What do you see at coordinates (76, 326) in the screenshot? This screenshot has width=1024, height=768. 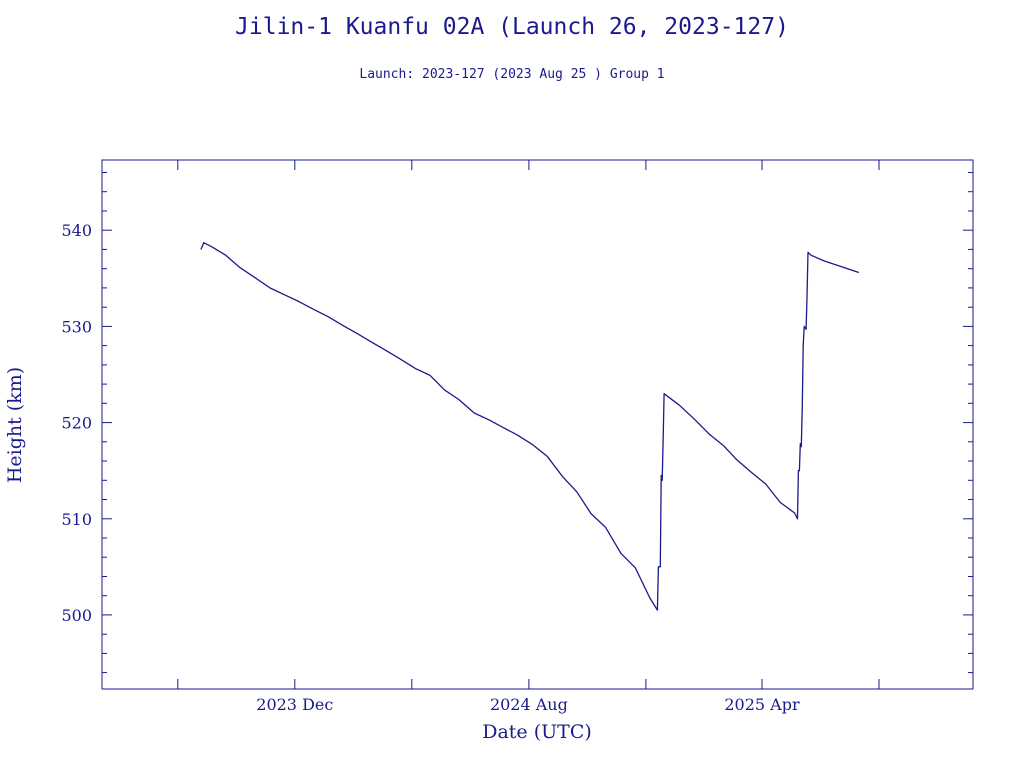 I see `y-tick-label: 530` at bounding box center [76, 326].